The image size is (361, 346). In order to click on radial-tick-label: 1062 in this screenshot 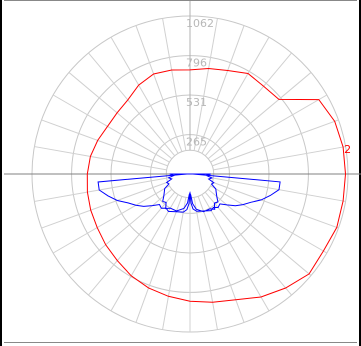, I will do `click(200, 23)`.